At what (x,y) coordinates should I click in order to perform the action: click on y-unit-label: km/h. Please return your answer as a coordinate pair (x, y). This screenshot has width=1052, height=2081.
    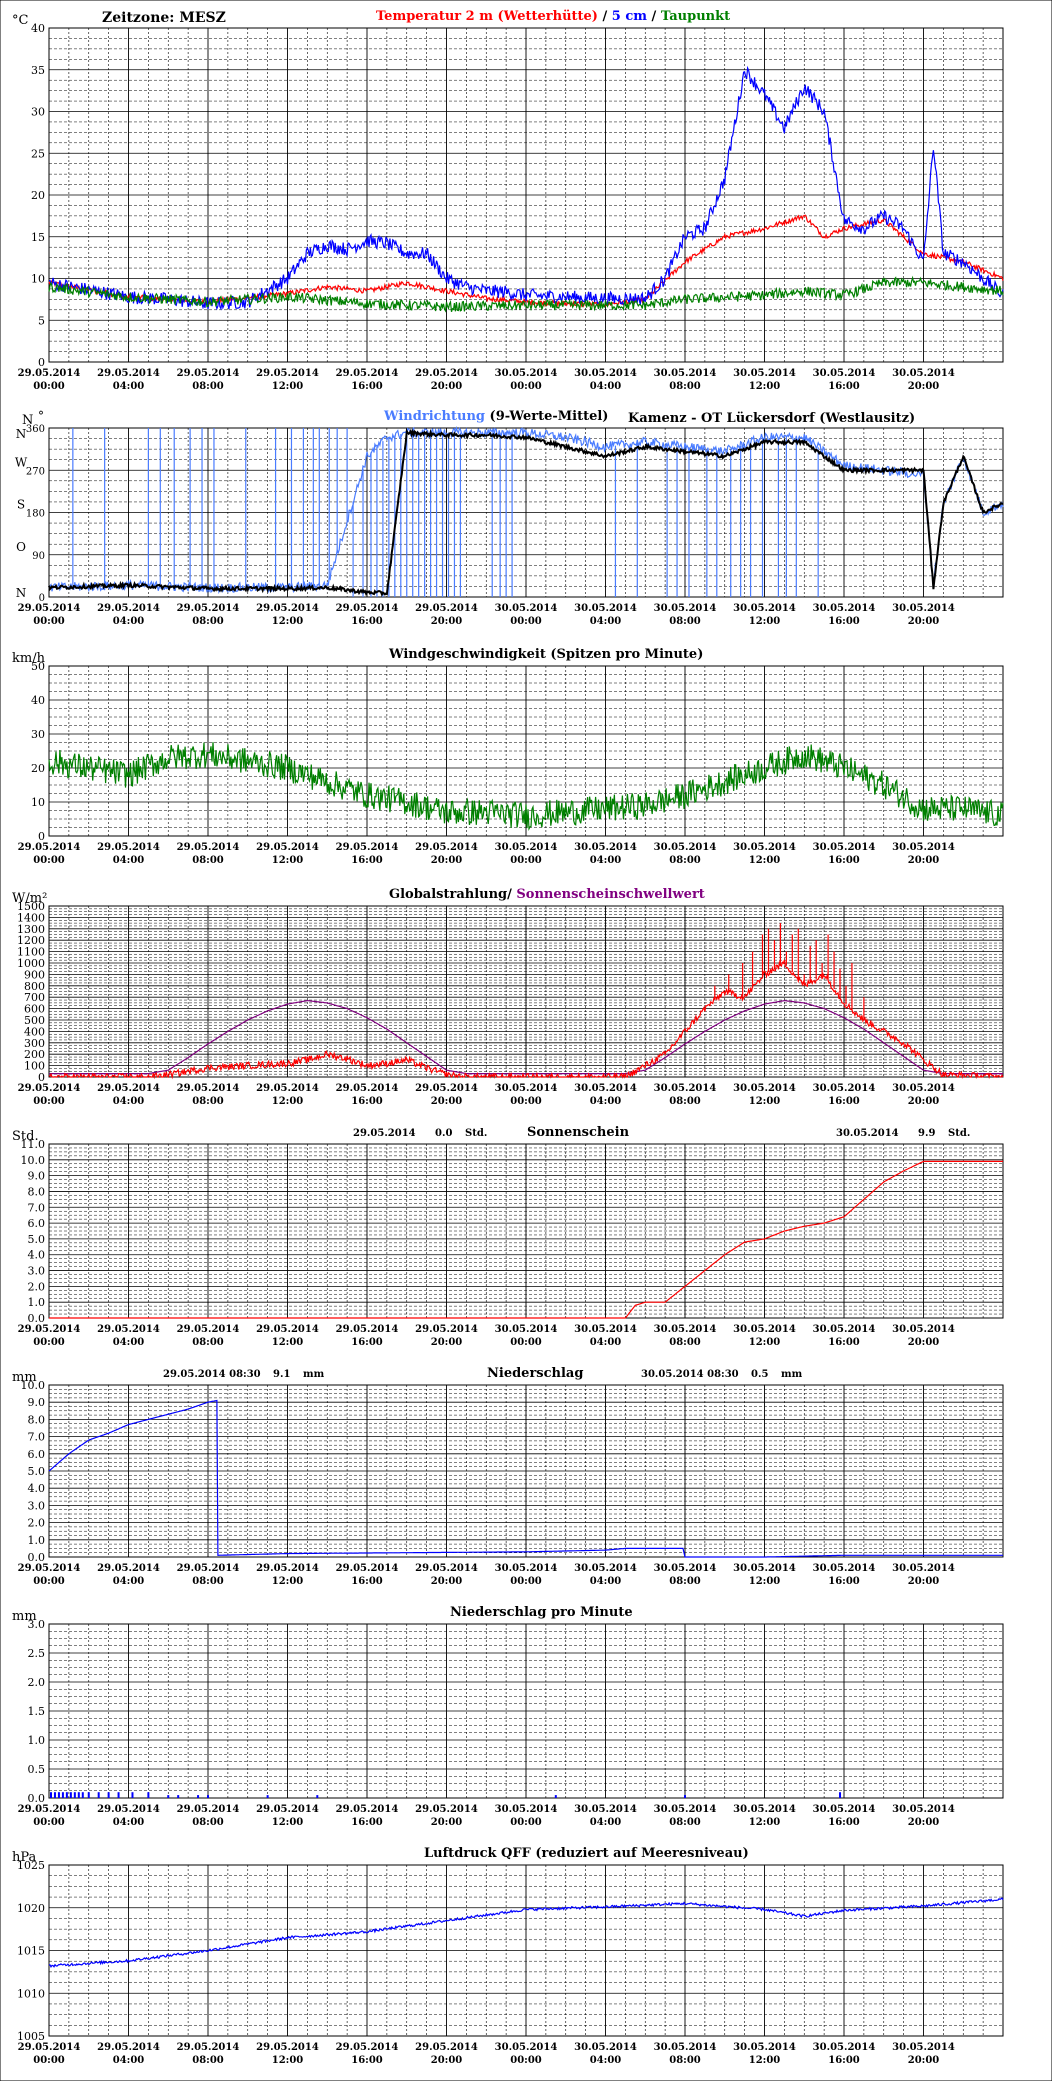
    Looking at the image, I should click on (29, 658).